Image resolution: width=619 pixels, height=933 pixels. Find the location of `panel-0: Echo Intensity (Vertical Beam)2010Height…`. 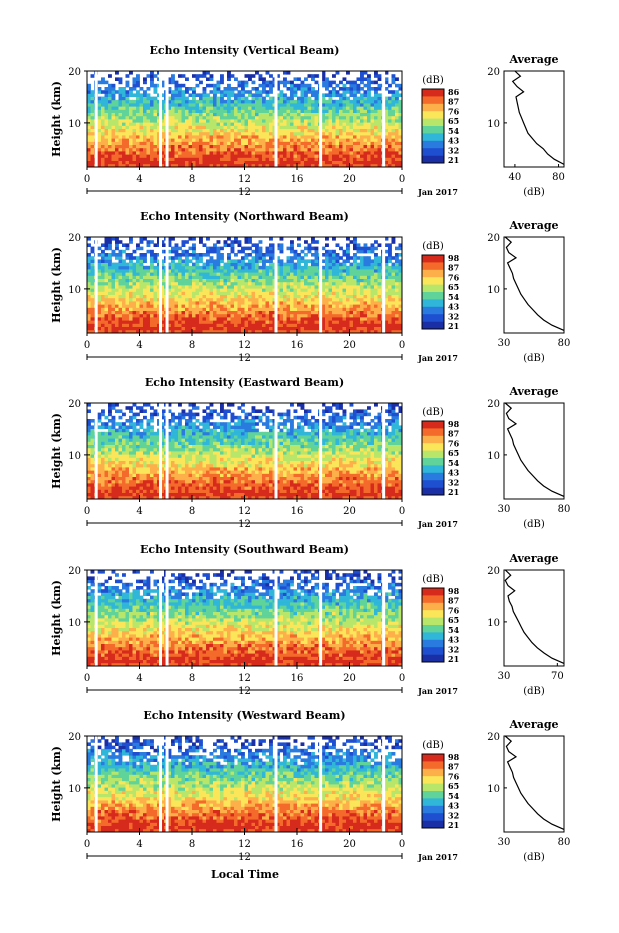

panel-0: Echo Intensity (Vertical Beam)2010Height… is located at coordinates (307, 121).